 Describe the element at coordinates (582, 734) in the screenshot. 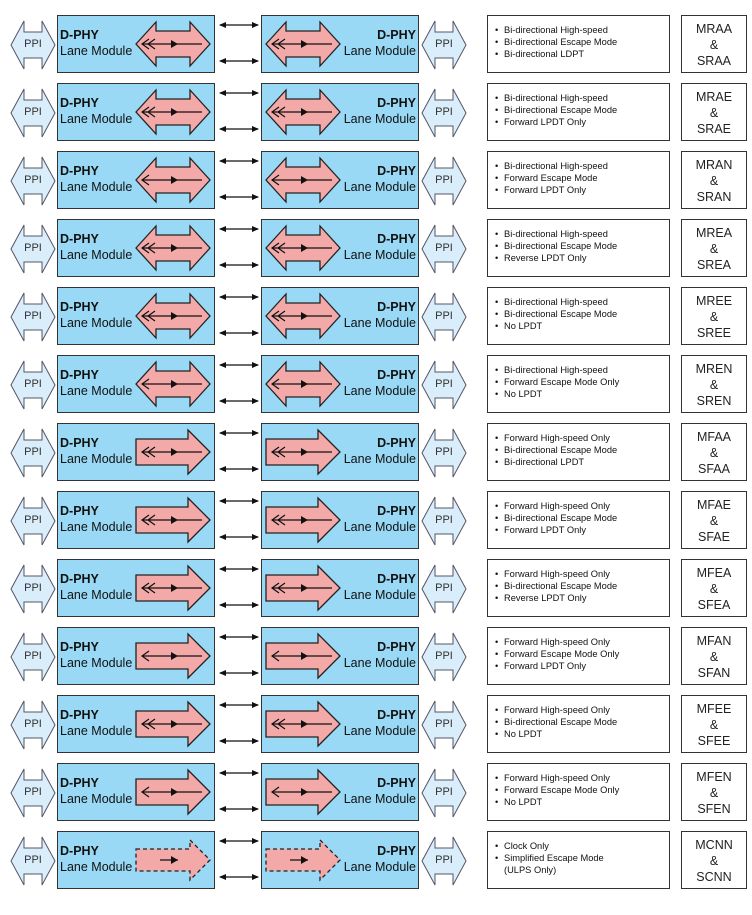

I see `feature-item: • No LPDT` at that location.